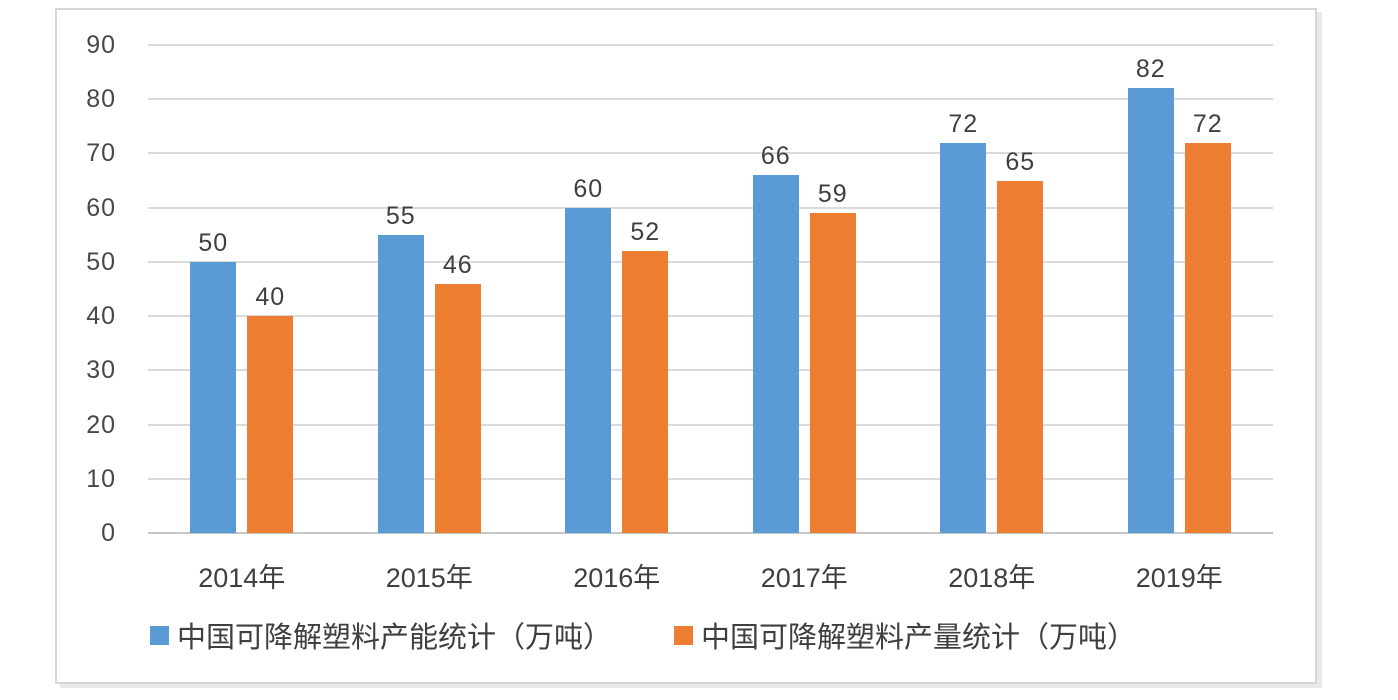  I want to click on value-label: 40, so click(270, 297).